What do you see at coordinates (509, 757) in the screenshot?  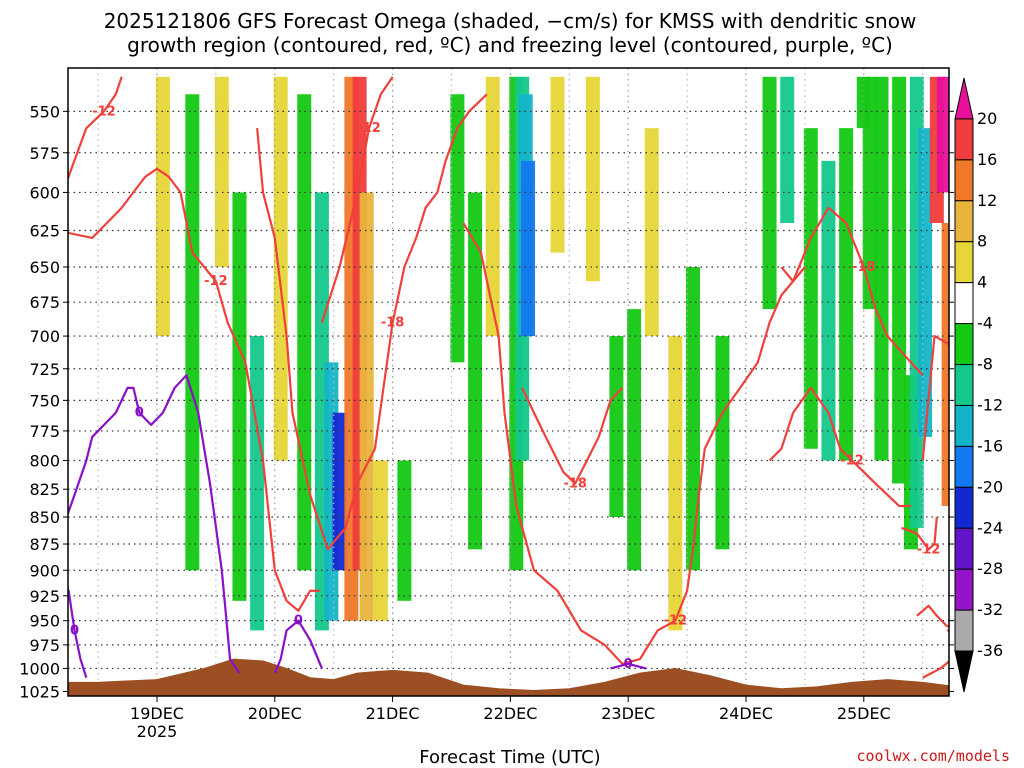 I see `x-axis-label: Forecast Time (UTC)` at bounding box center [509, 757].